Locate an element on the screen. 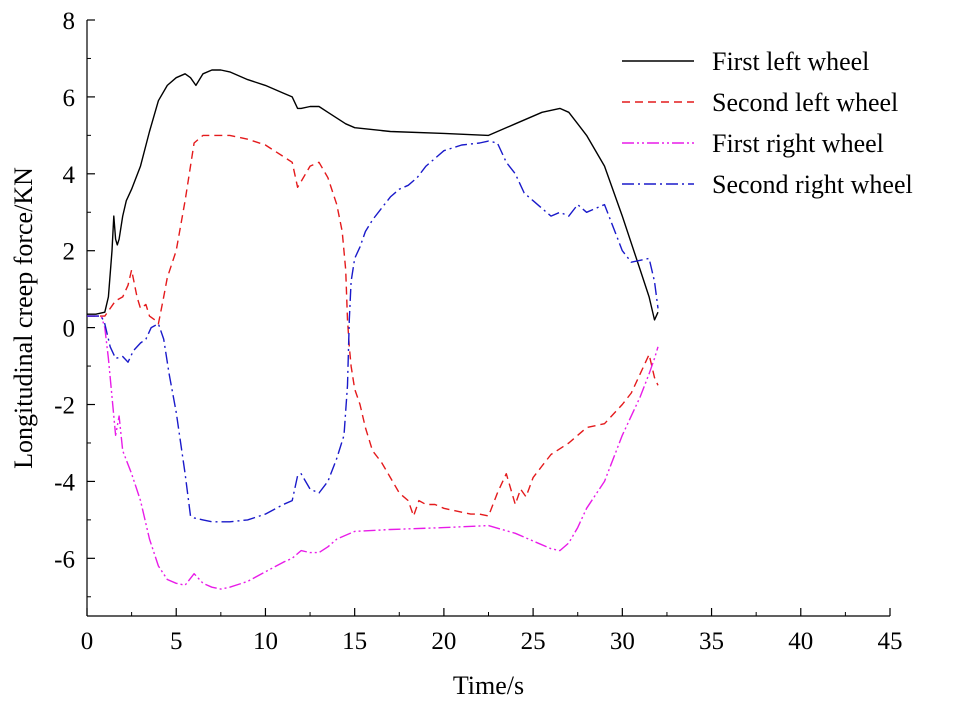 The image size is (964, 707). x-tick-label: 35 is located at coordinates (711, 641).